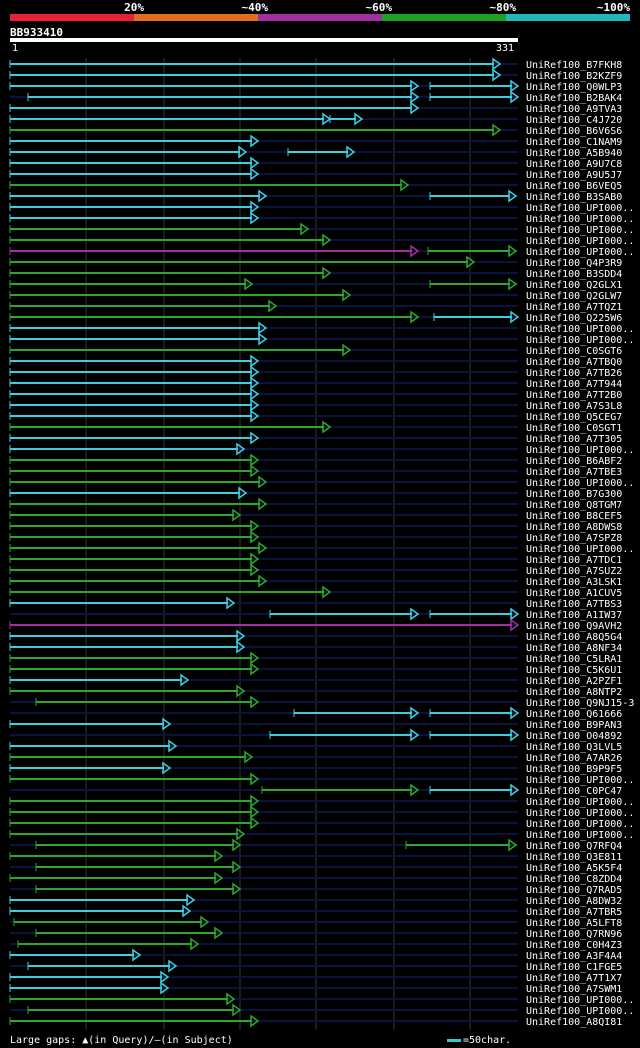  What do you see at coordinates (574, 659) in the screenshot?
I see `hit-label: UniRef100_C5LRA1` at bounding box center [574, 659].